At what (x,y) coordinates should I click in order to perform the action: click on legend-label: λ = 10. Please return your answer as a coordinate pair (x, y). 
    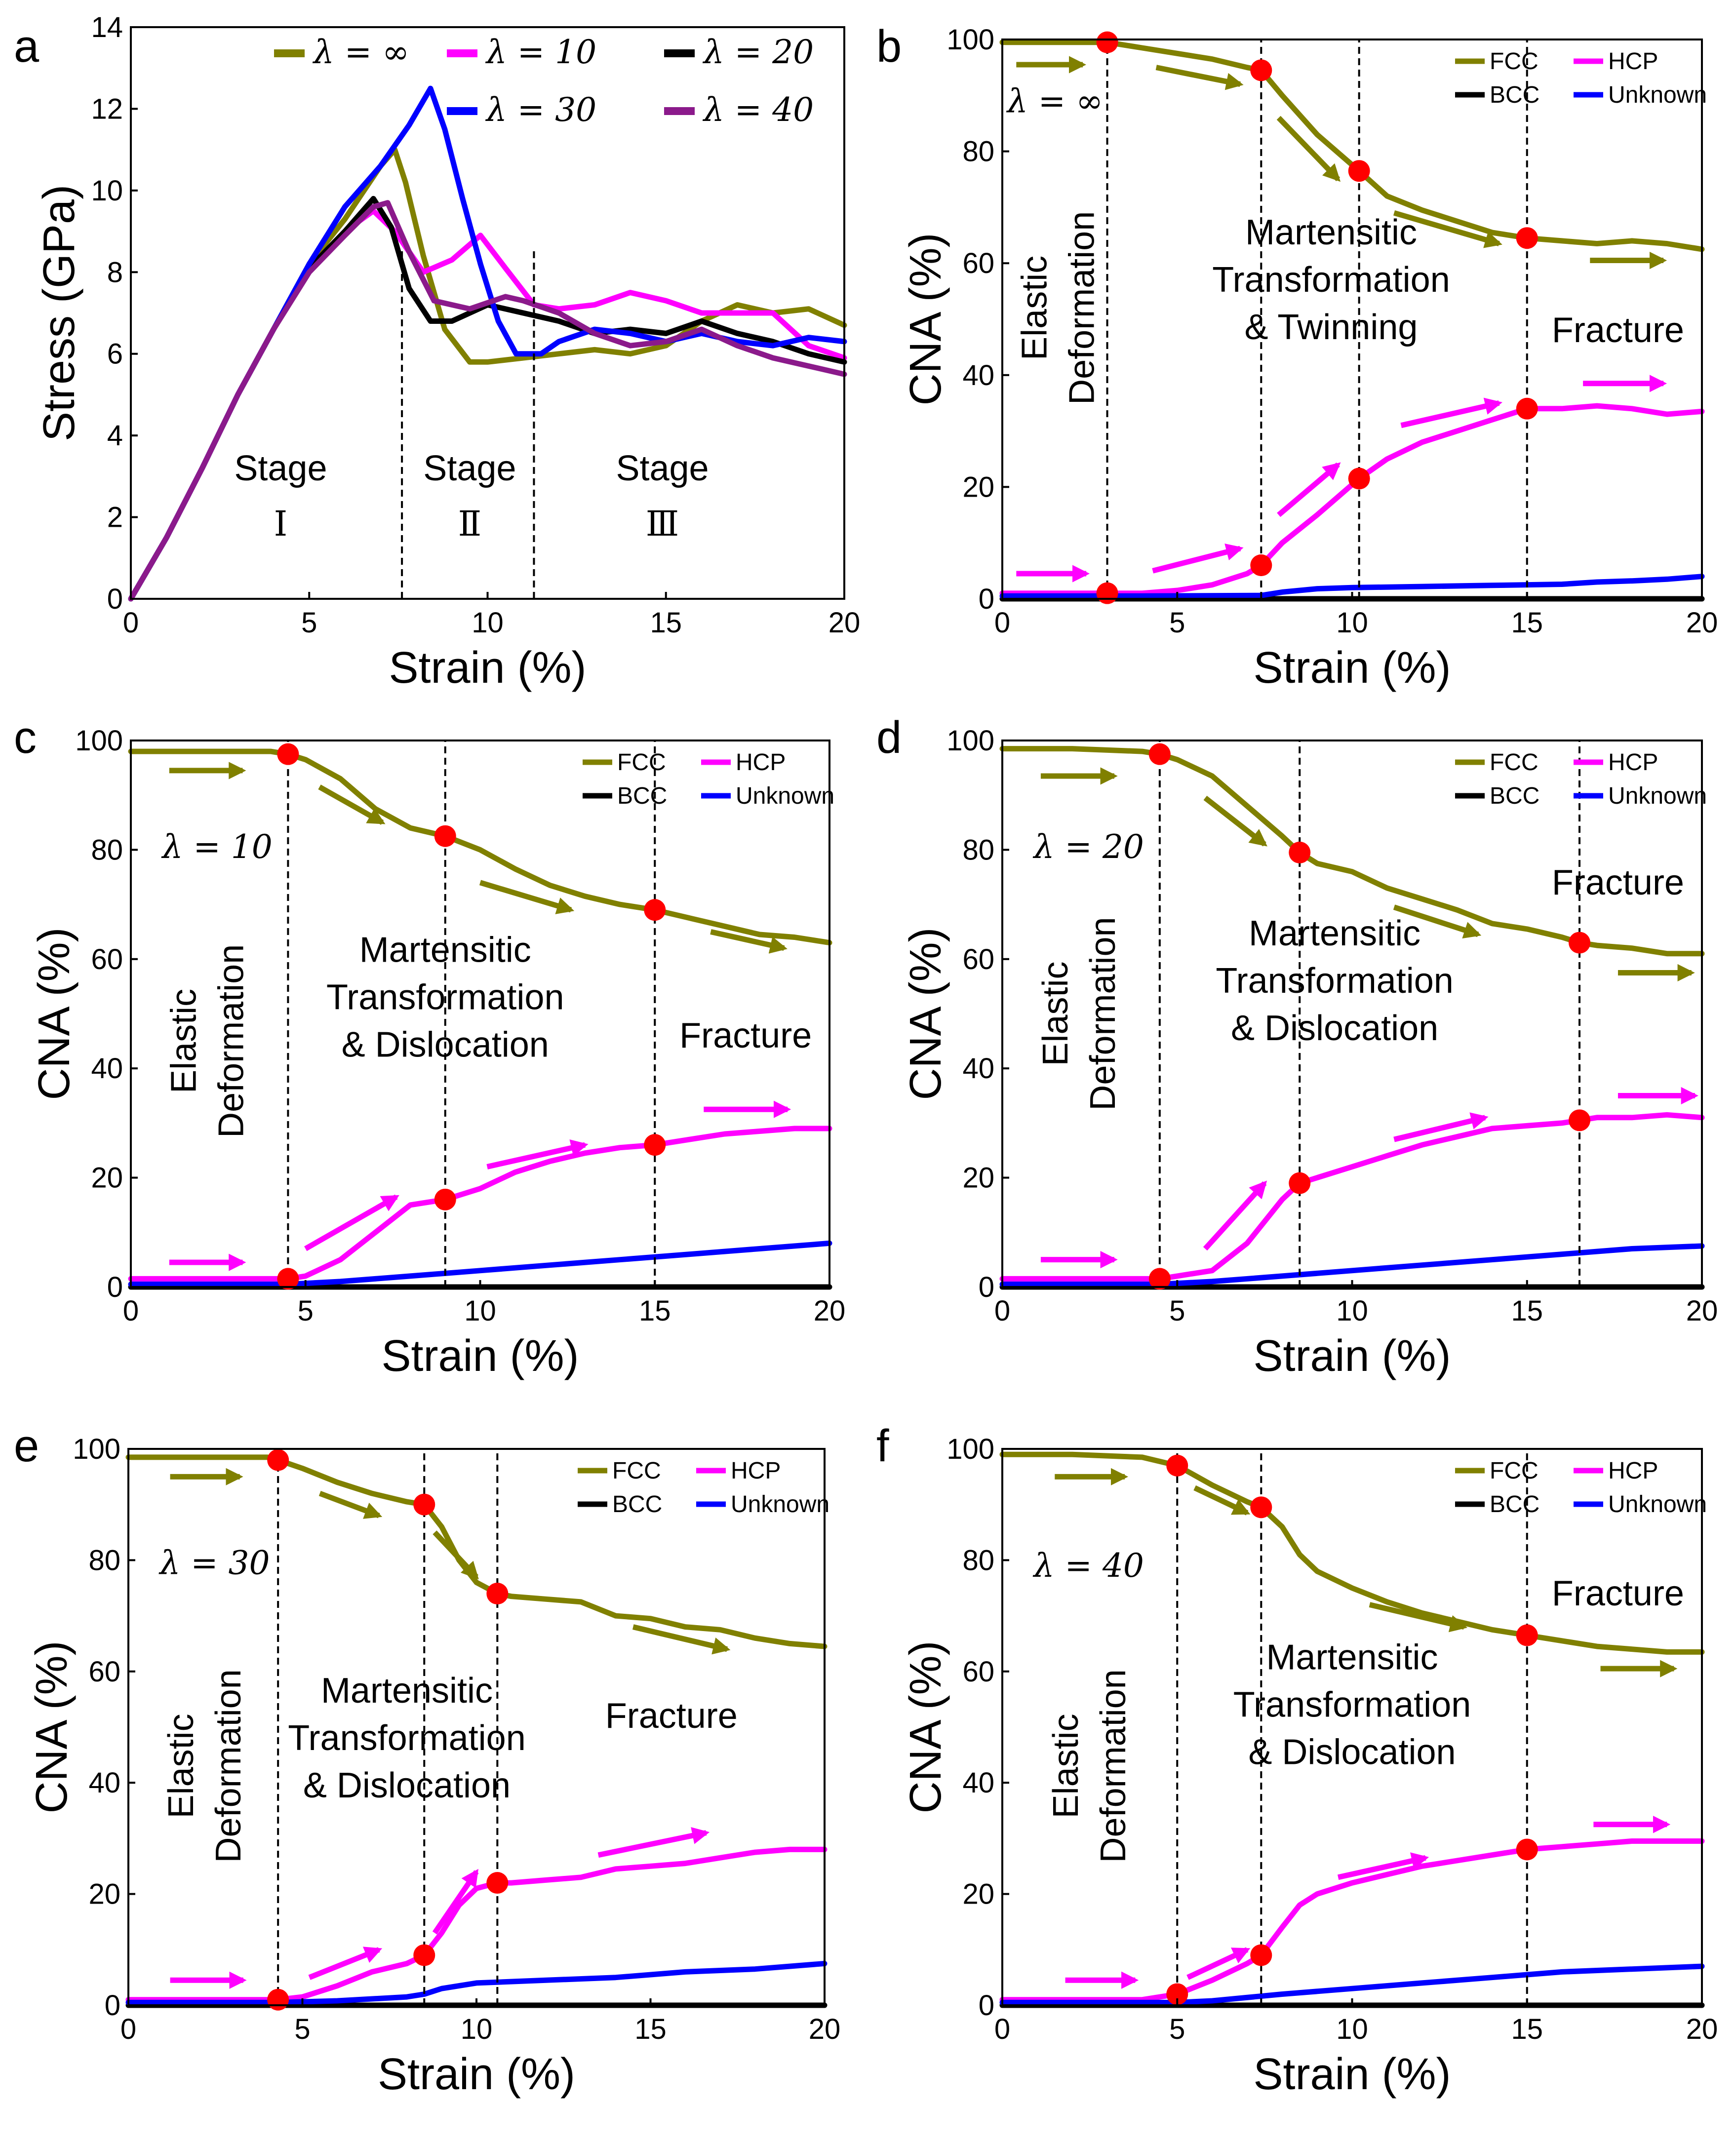
    Looking at the image, I should click on (540, 52).